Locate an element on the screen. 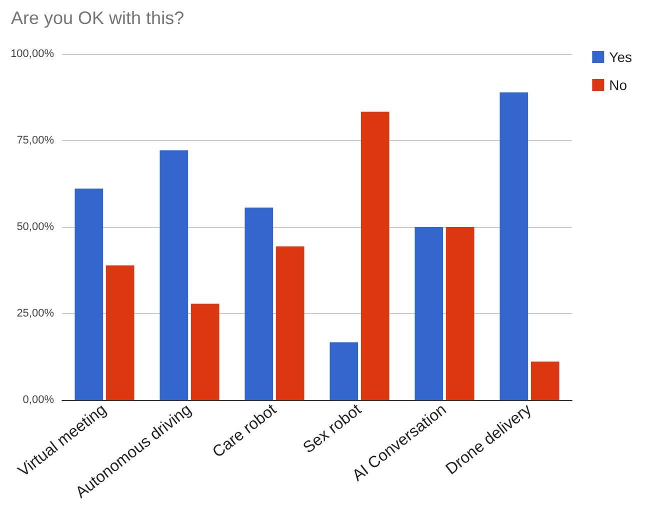  y-tick-label: 25,00% is located at coordinates (35, 314).